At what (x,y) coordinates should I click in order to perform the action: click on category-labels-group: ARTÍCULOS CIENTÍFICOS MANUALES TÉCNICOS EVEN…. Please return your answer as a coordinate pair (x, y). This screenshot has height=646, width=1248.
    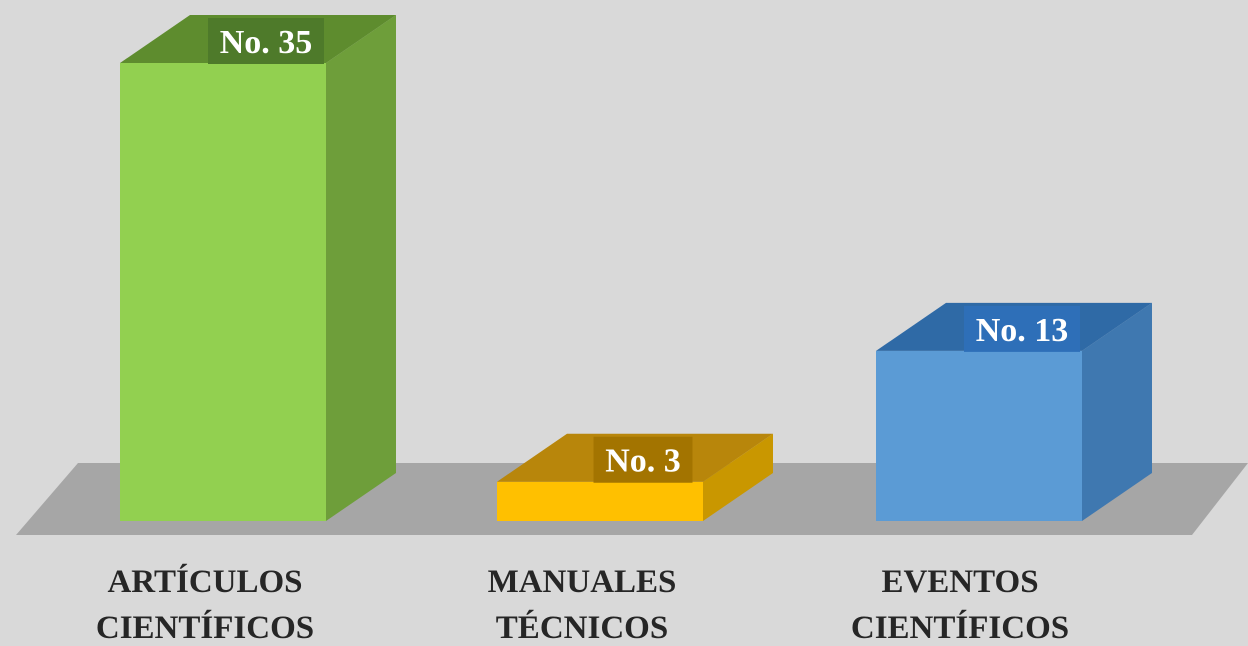
    Looking at the image, I should click on (582, 604).